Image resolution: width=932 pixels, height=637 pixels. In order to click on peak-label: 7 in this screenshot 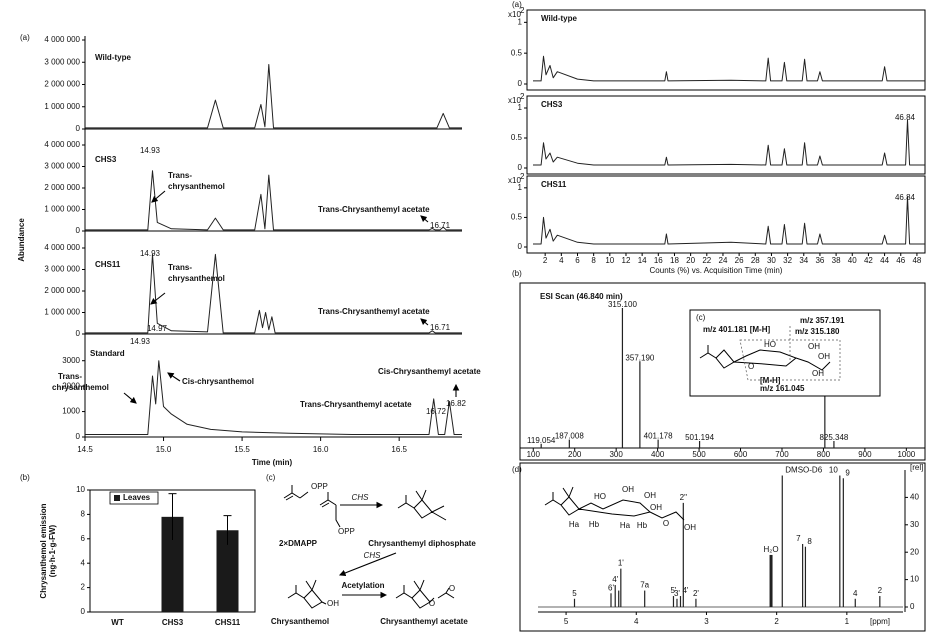, I will do `click(798, 538)`.